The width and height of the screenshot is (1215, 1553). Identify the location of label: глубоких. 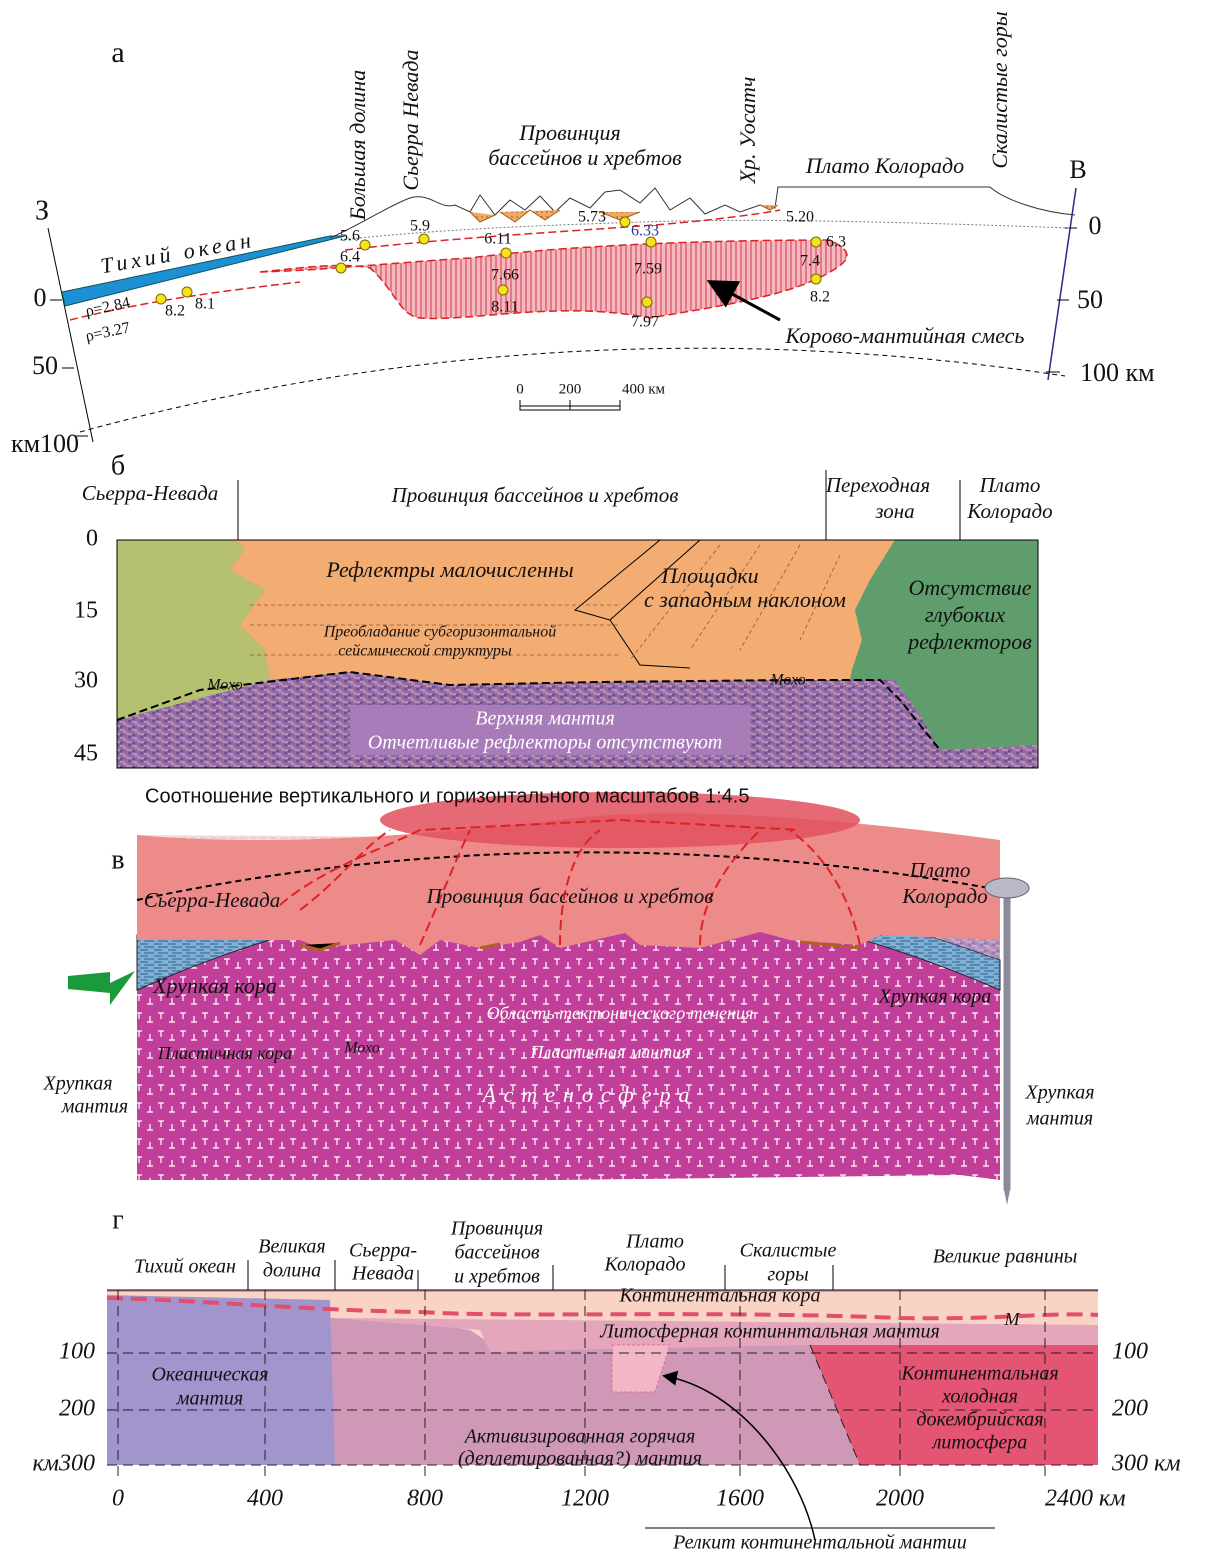
(965, 614).